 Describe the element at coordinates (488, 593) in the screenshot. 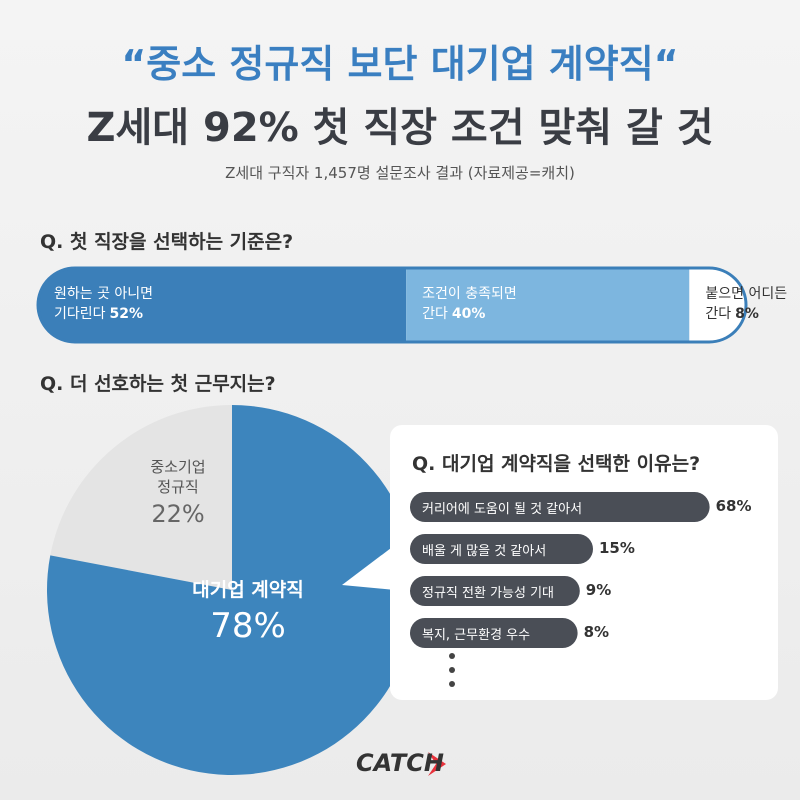

I see `bar-category: 정규직 전환 가능성 기대` at that location.